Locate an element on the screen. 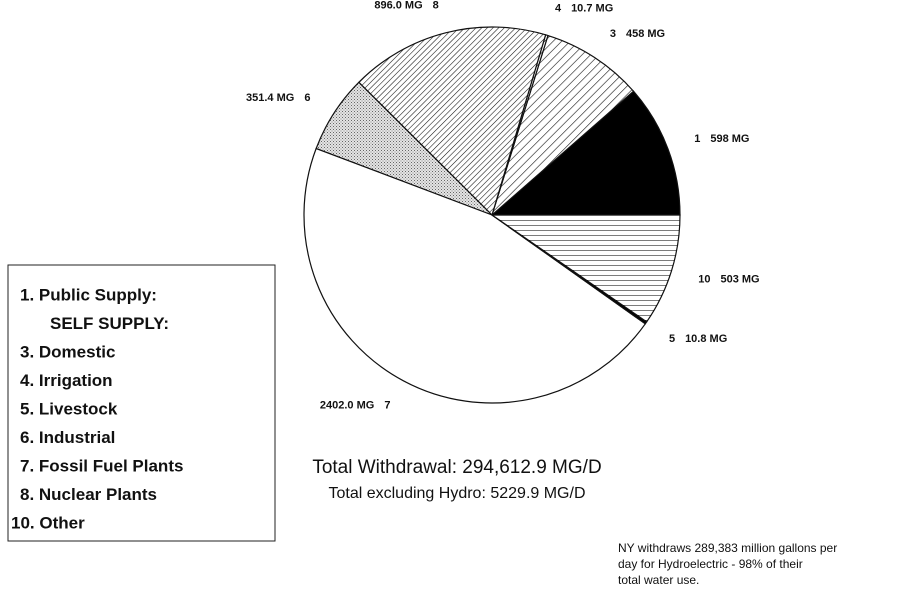 The width and height of the screenshot is (898, 598). category: 4 is located at coordinates (558, 8).